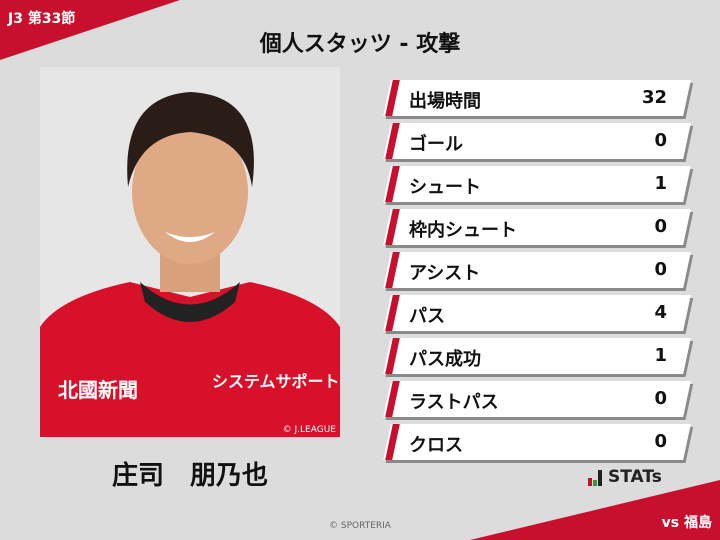  Describe the element at coordinates (600, 478) in the screenshot. I see `logo-bar-black` at that location.